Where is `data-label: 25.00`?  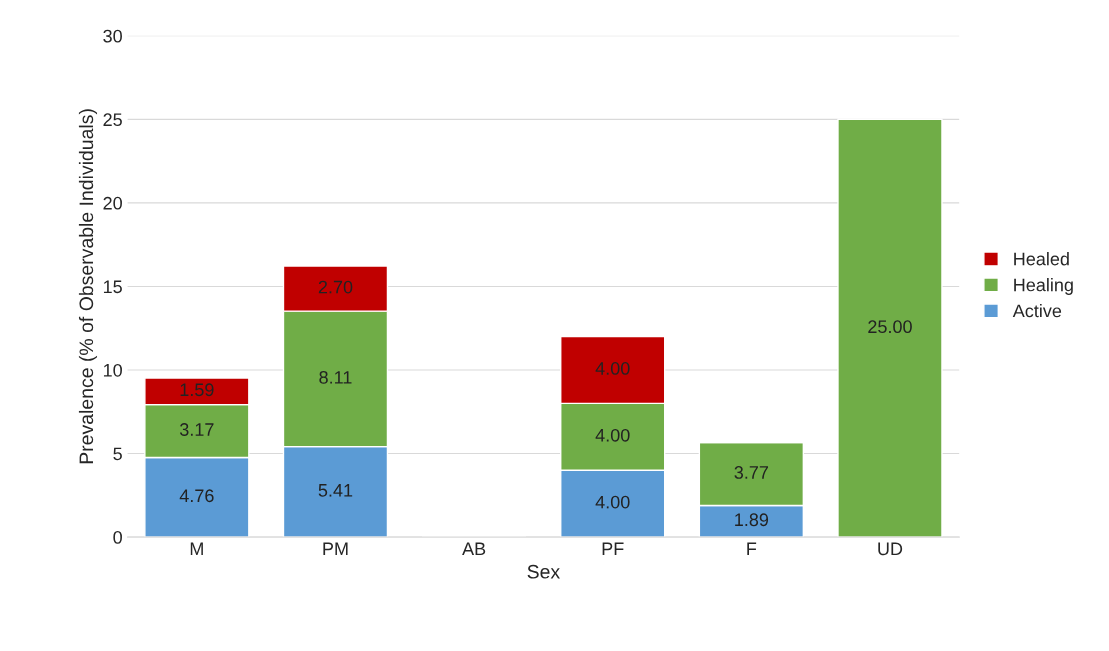
data-label: 25.00 is located at coordinates (890, 327).